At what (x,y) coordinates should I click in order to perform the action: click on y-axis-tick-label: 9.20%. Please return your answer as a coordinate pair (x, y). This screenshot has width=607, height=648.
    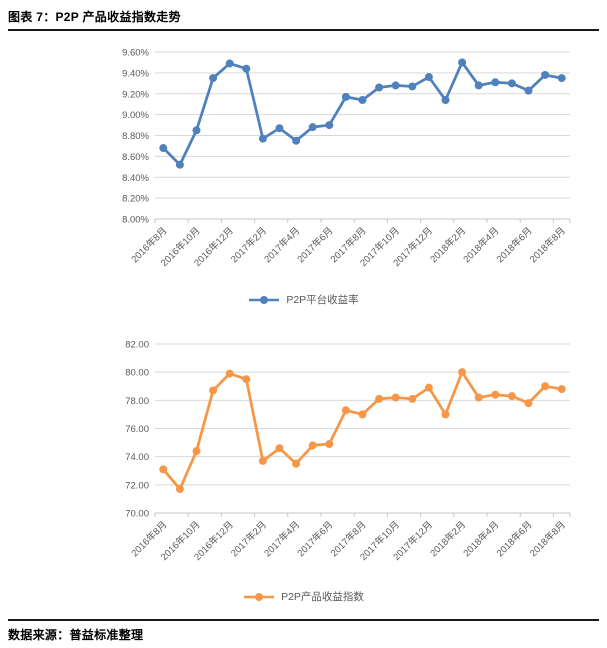
    Looking at the image, I should click on (135, 94).